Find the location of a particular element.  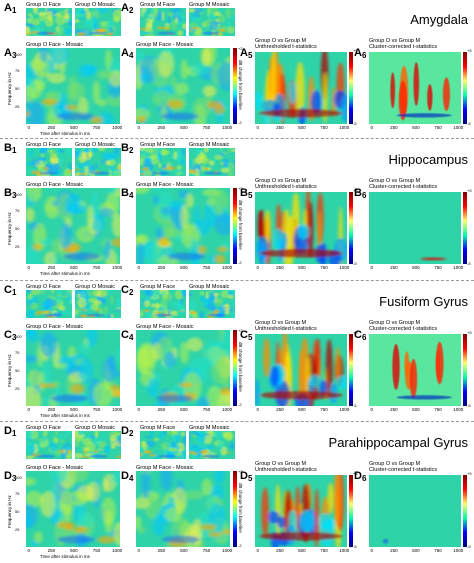

panel-number: 2 is located at coordinates (131, 433).